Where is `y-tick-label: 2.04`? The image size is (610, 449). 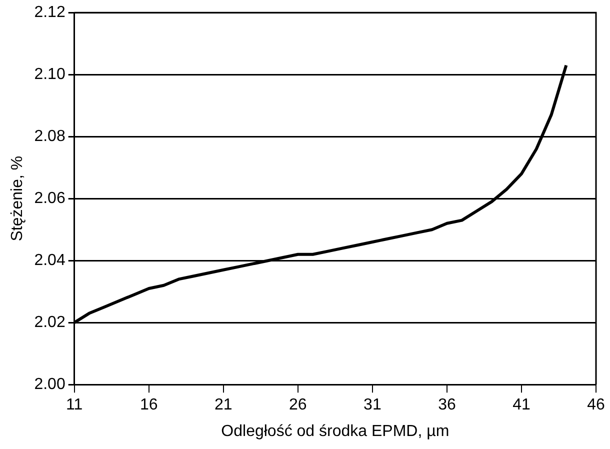 y-tick-label: 2.04 is located at coordinates (50, 261).